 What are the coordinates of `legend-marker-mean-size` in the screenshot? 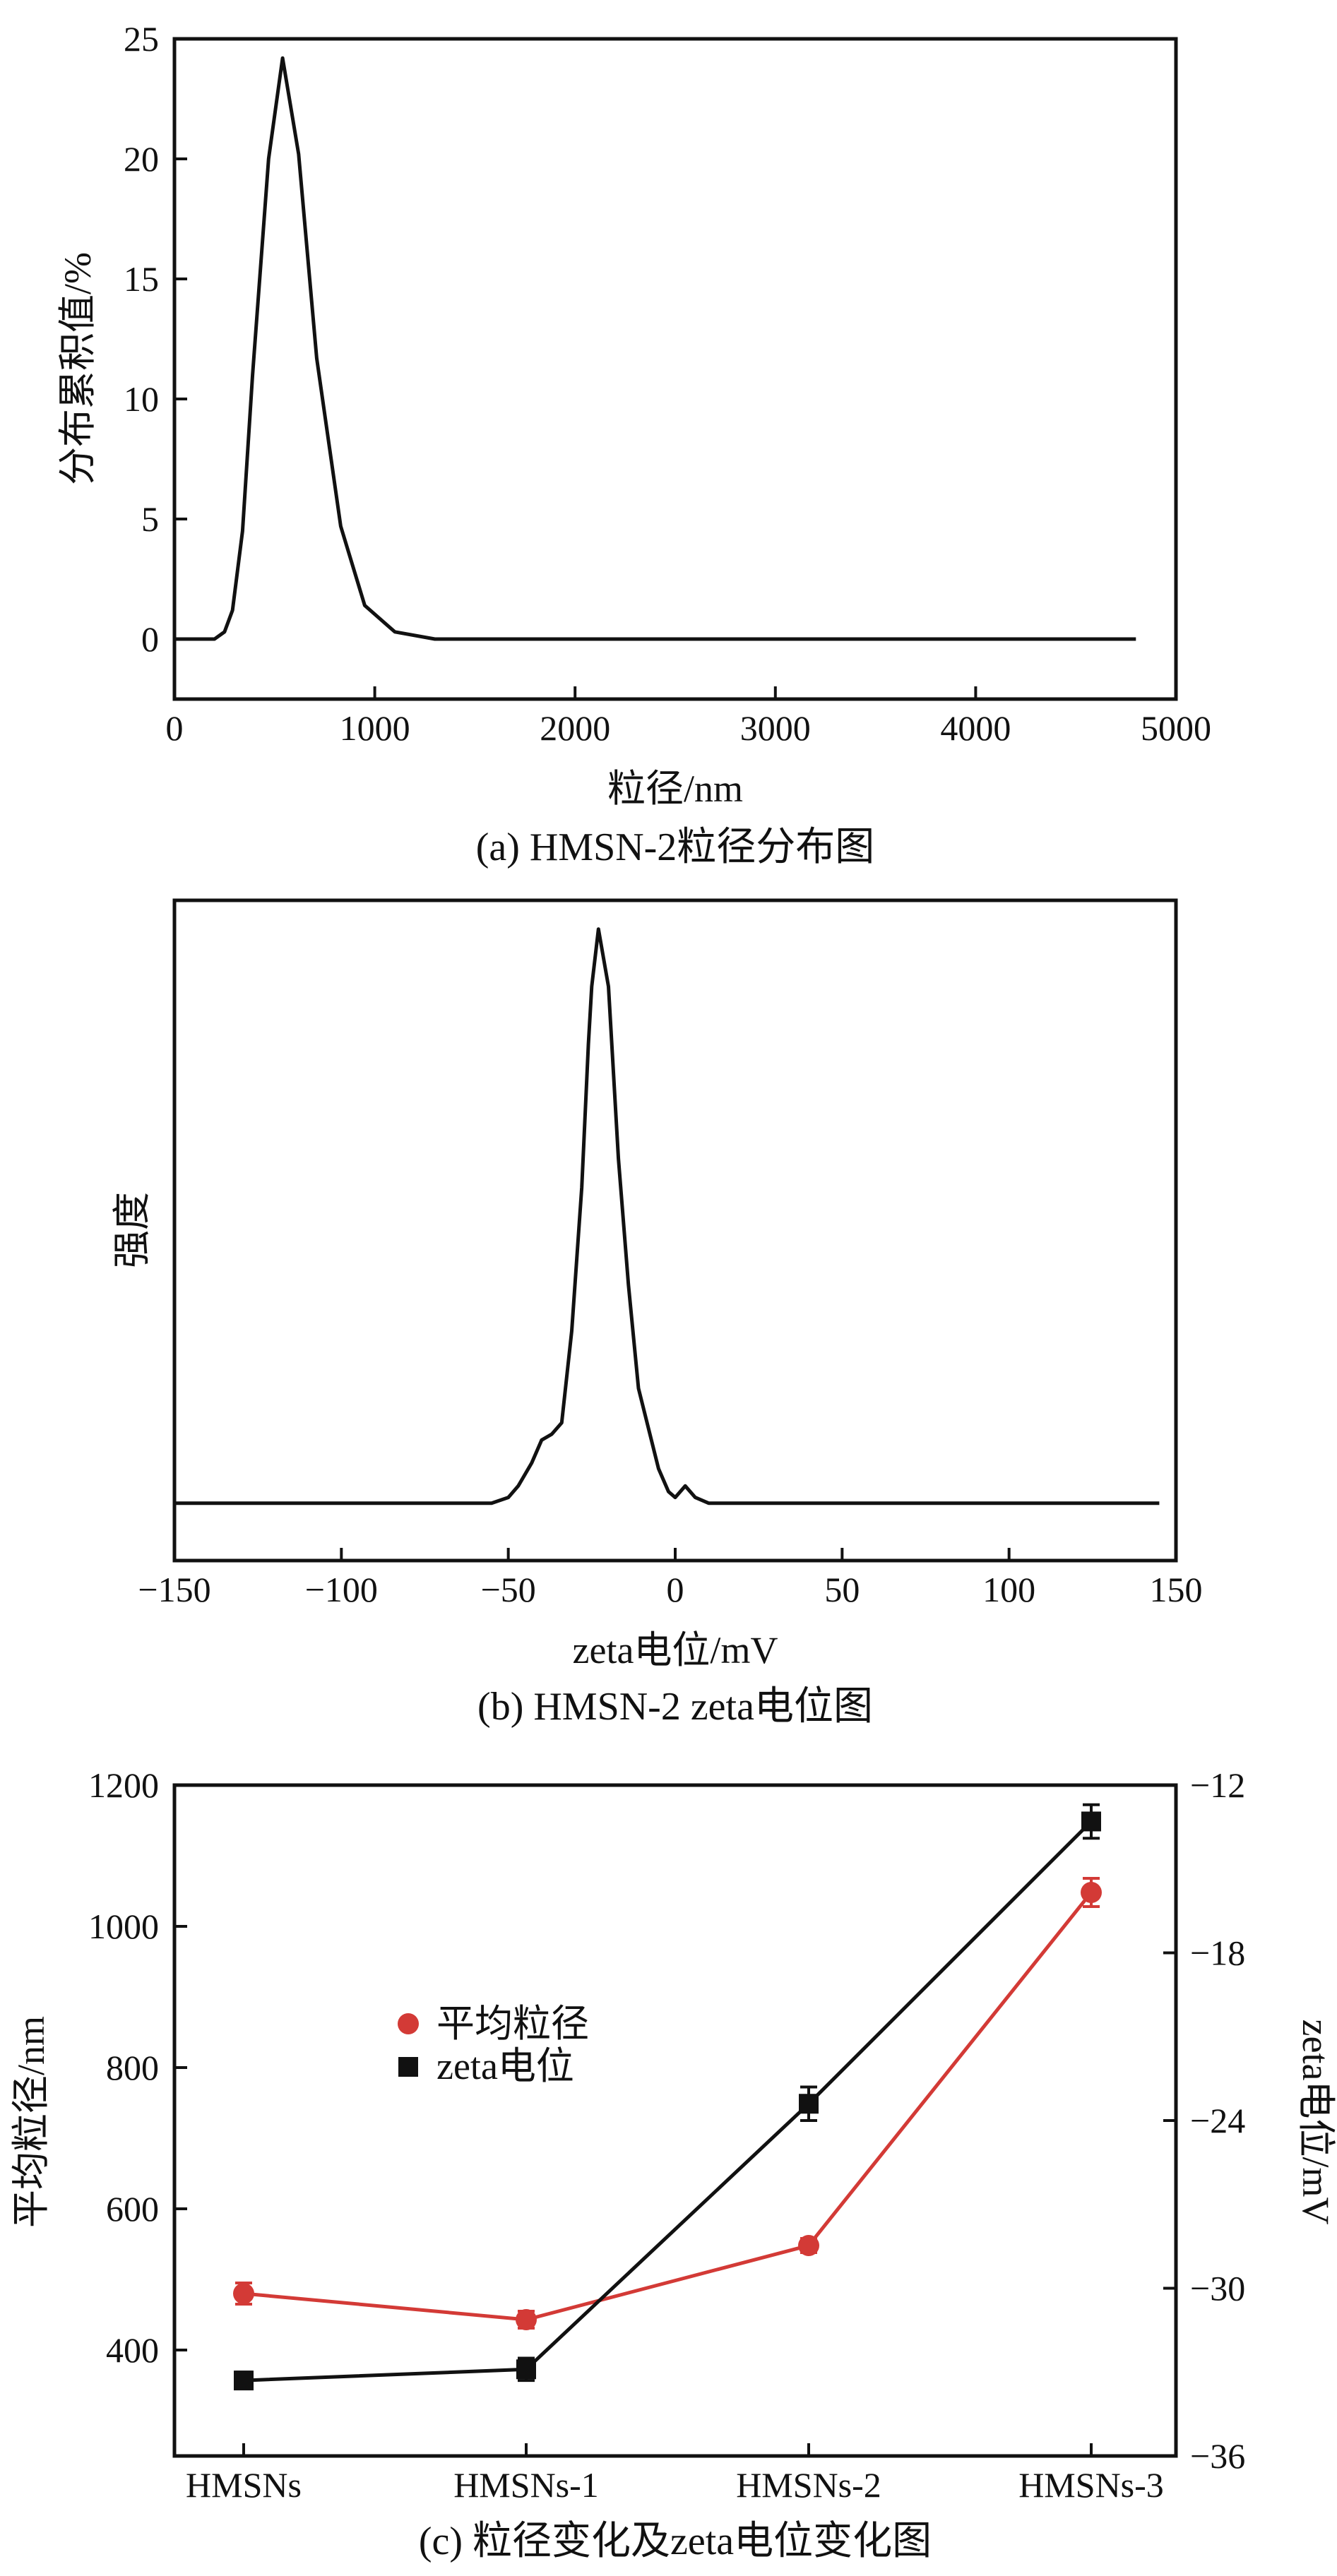 It's located at (409, 2023).